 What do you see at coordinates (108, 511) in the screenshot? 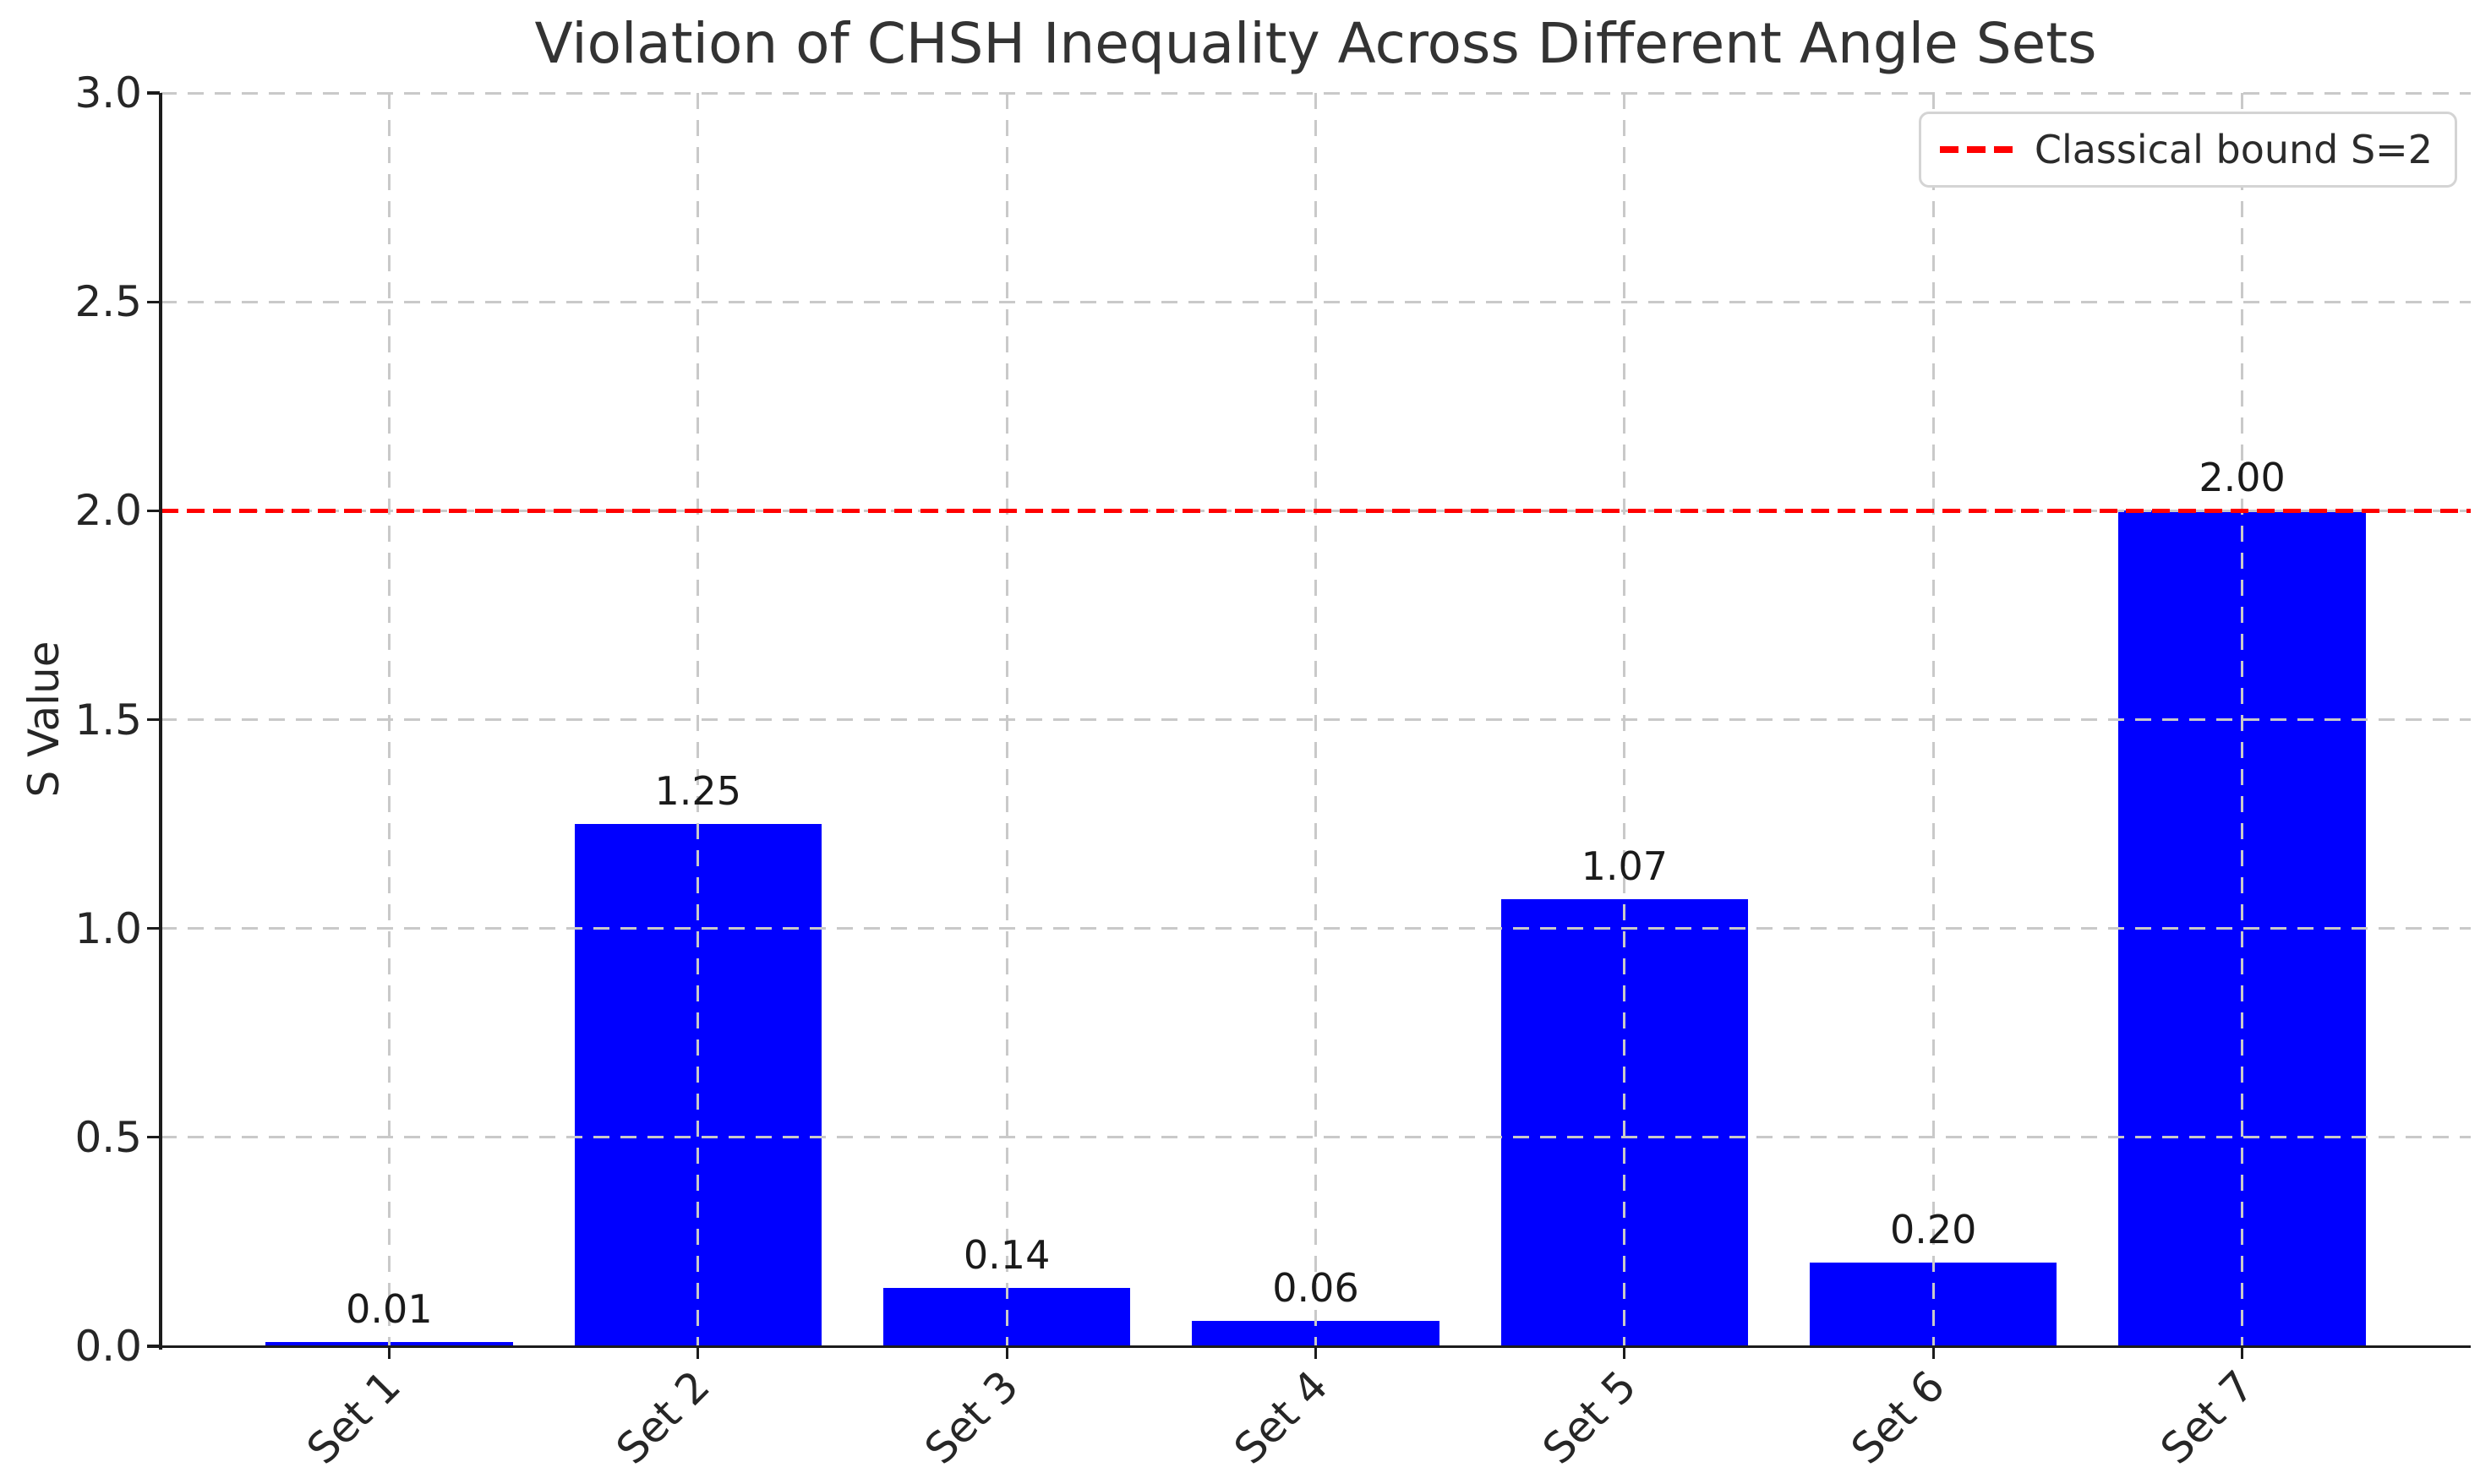
I see `y-tick-label: 2.0` at bounding box center [108, 511].